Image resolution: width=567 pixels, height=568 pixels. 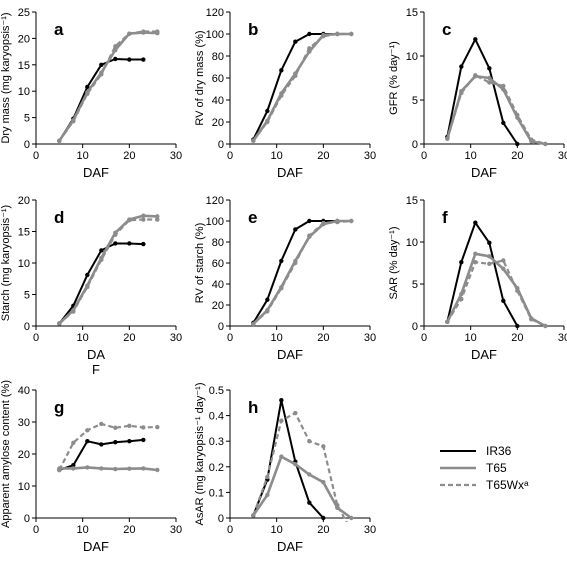 What do you see at coordinates (59, 217) in the screenshot?
I see `panel-letter: d` at bounding box center [59, 217].